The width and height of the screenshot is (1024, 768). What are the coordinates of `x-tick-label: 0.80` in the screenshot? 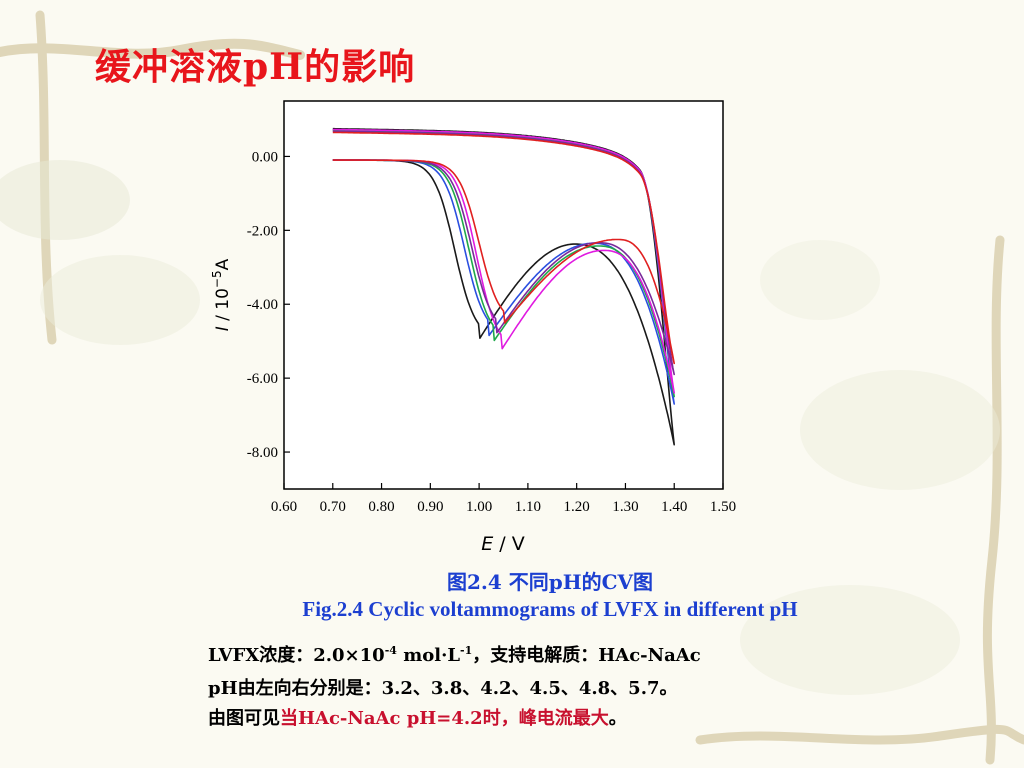 It's located at (381, 507).